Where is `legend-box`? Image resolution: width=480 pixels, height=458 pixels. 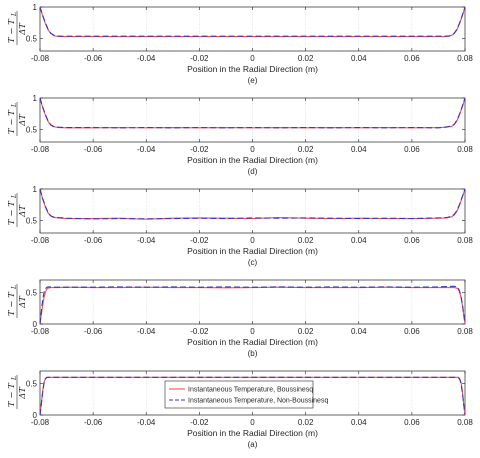
legend-box is located at coordinates (239, 394).